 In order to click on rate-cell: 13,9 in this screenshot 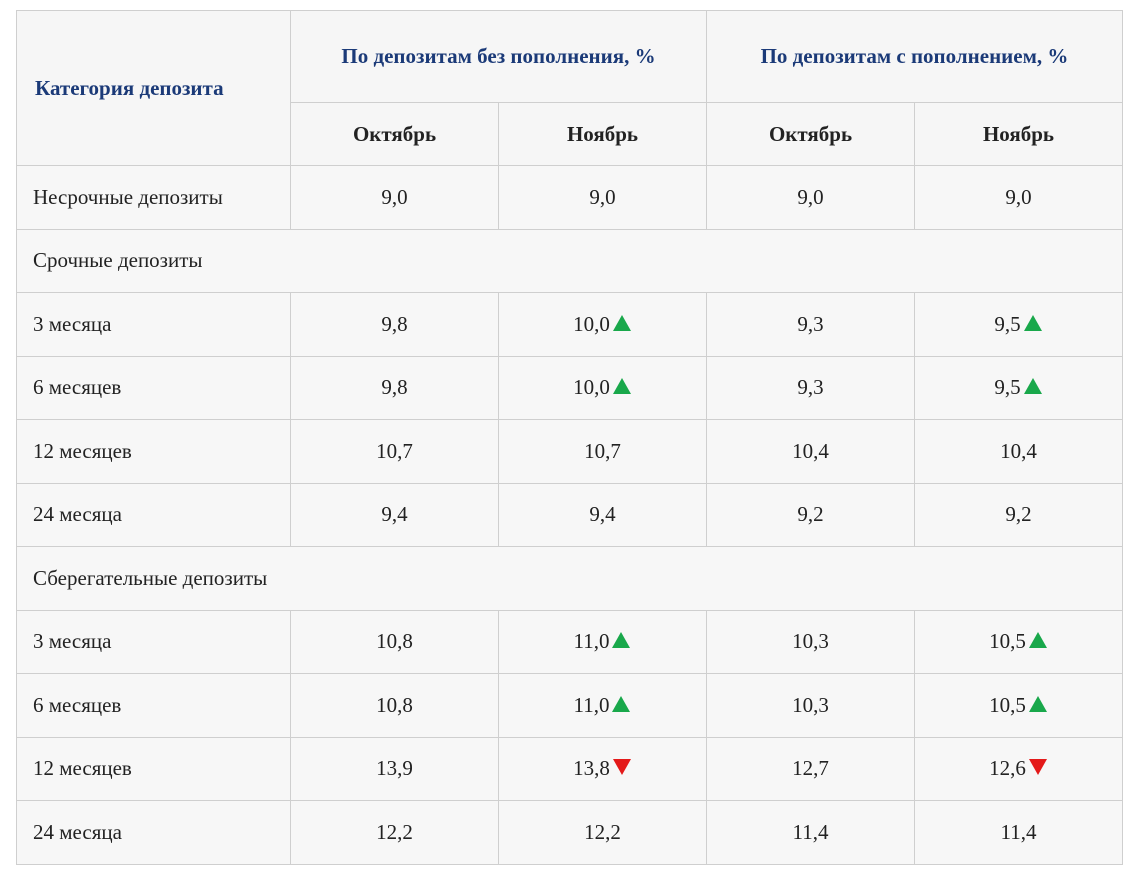, I will do `click(394, 768)`.